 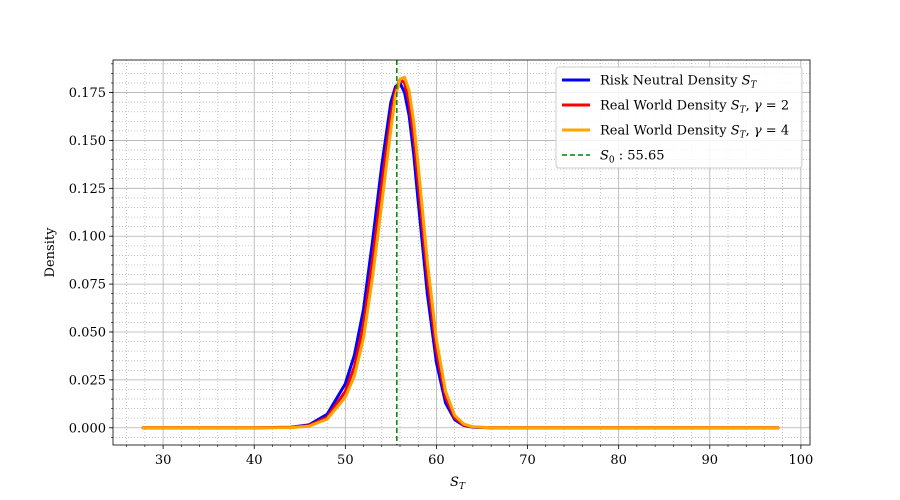 I want to click on y-tick-label: 0.000, so click(x=87, y=428).